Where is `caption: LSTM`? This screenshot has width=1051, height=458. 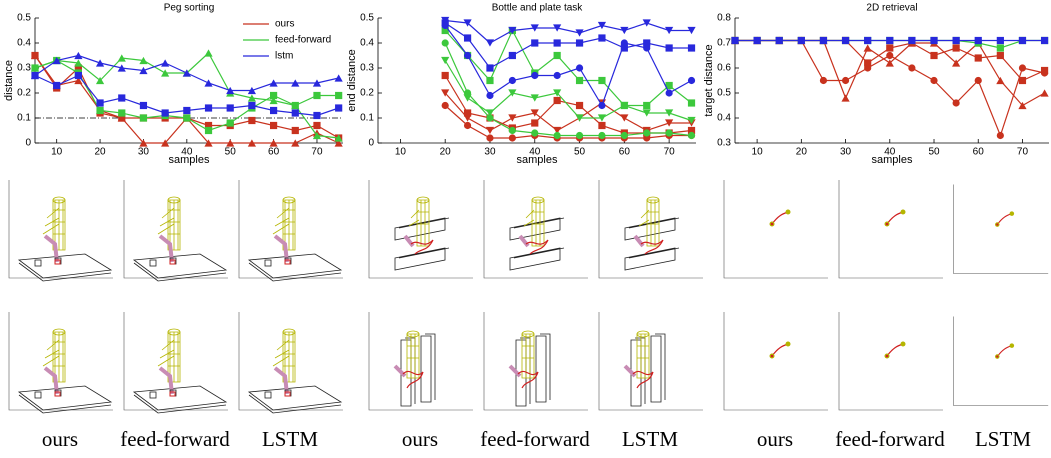
caption: LSTM is located at coordinates (1003, 439).